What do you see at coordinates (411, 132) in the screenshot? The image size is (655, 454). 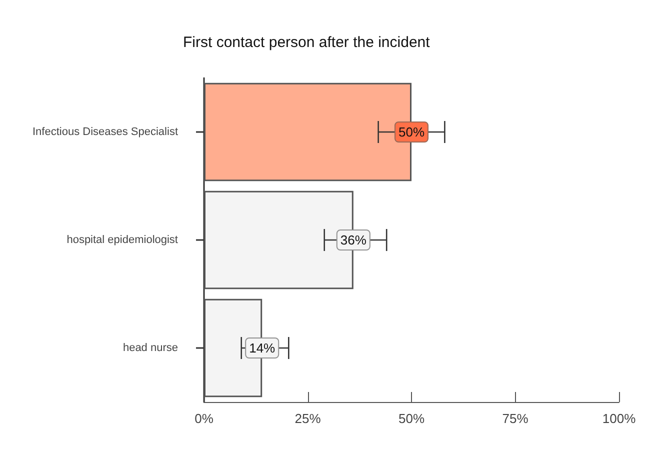 I see `data-label: 50%` at bounding box center [411, 132].